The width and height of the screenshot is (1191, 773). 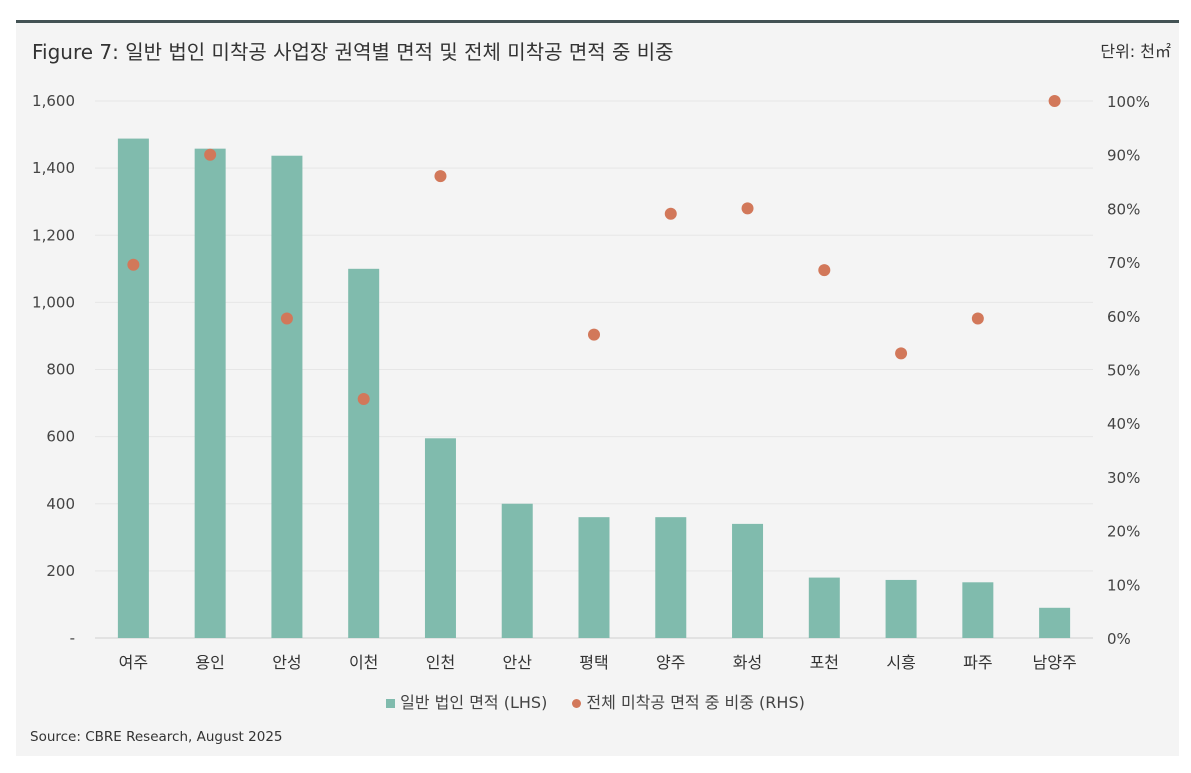 I want to click on legend-bar-label: 일반 법인 면적 (LHS), so click(x=474, y=702).